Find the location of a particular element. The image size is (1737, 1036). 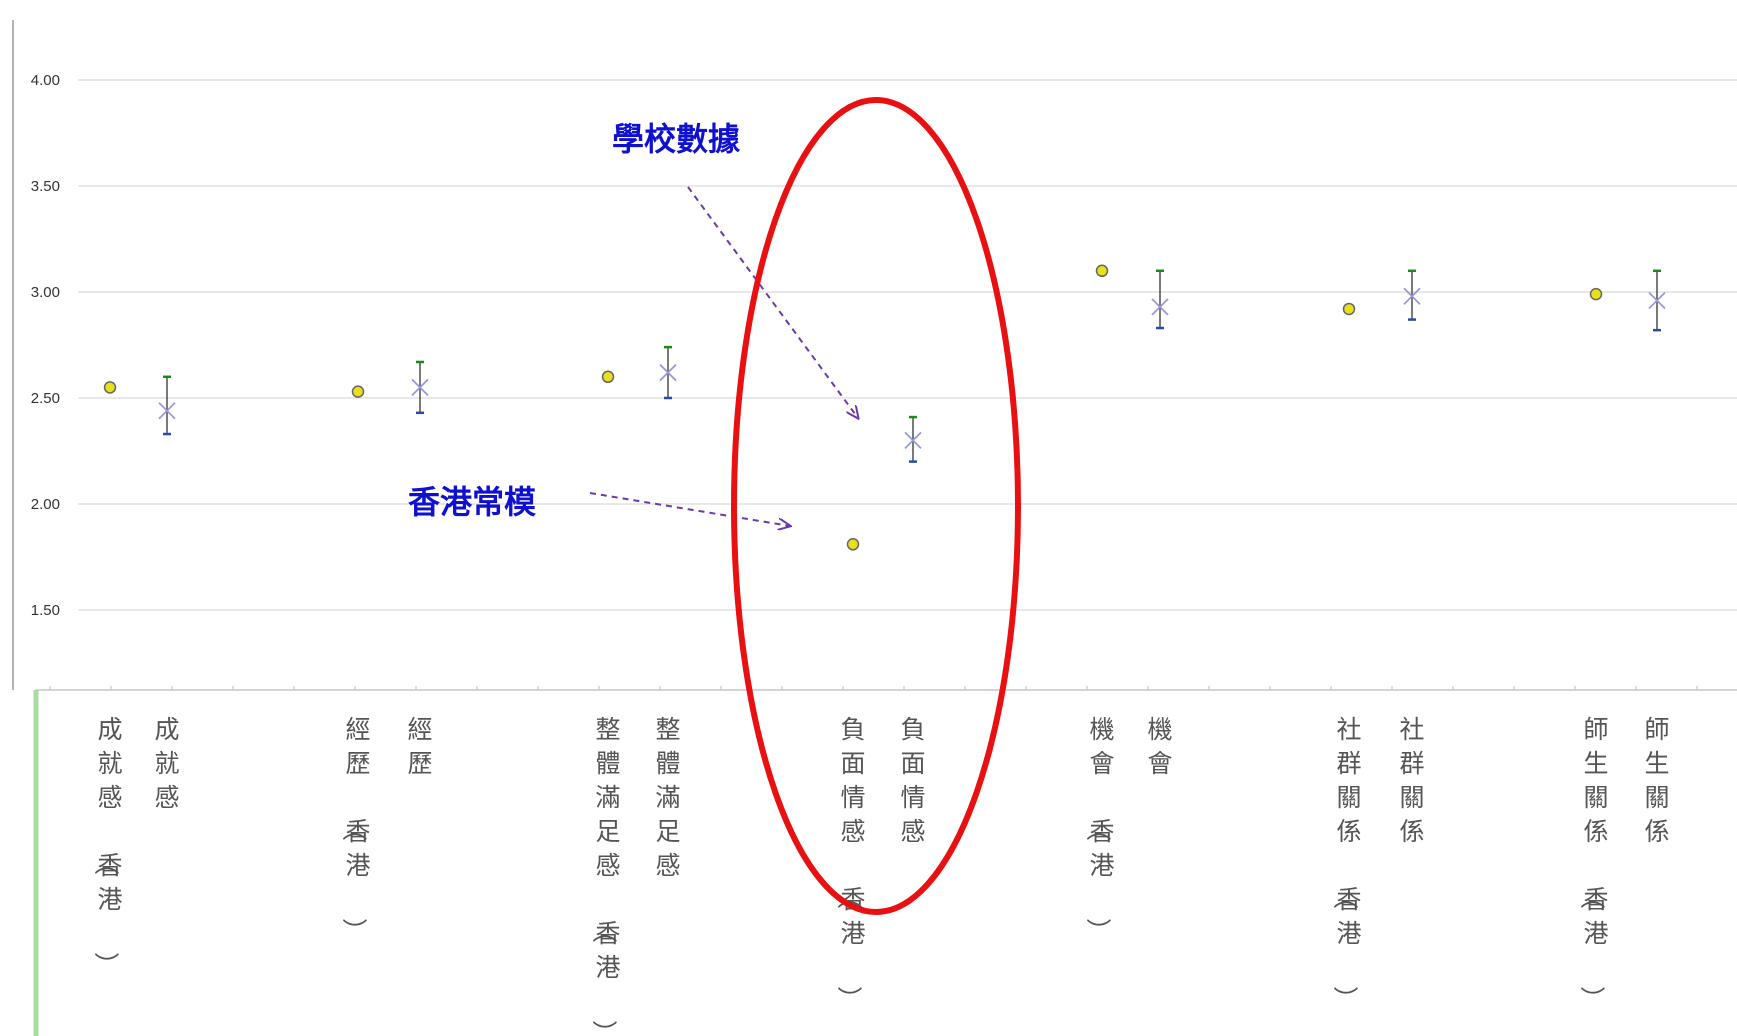

x-category-label: 整體滿足感 is located at coordinates (667, 797).